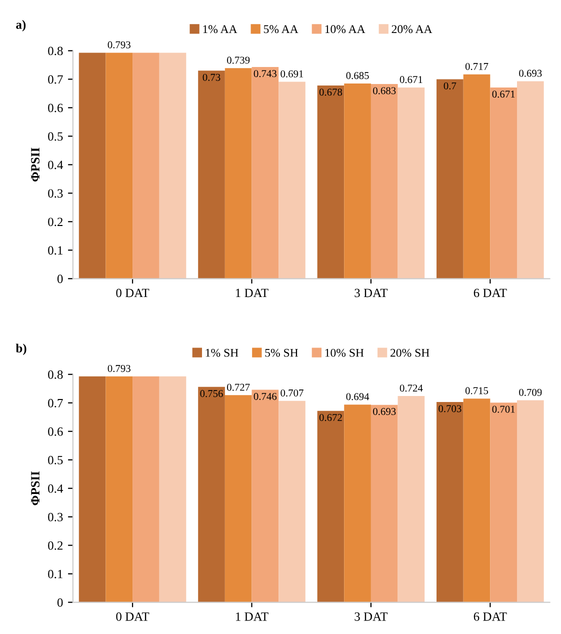  I want to click on data-label: 0.7, so click(450, 86).